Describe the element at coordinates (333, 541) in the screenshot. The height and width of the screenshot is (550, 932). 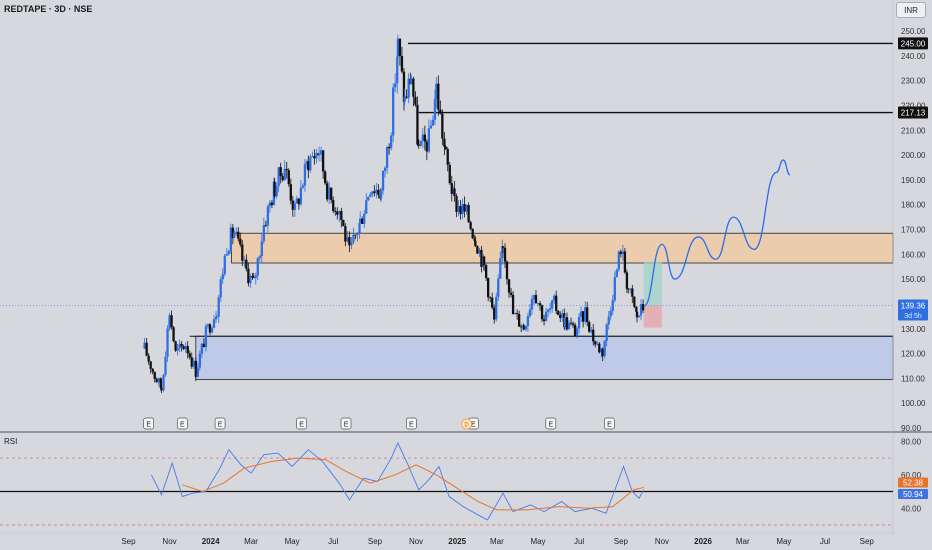
I see `time-axis-tick: Jul` at that location.